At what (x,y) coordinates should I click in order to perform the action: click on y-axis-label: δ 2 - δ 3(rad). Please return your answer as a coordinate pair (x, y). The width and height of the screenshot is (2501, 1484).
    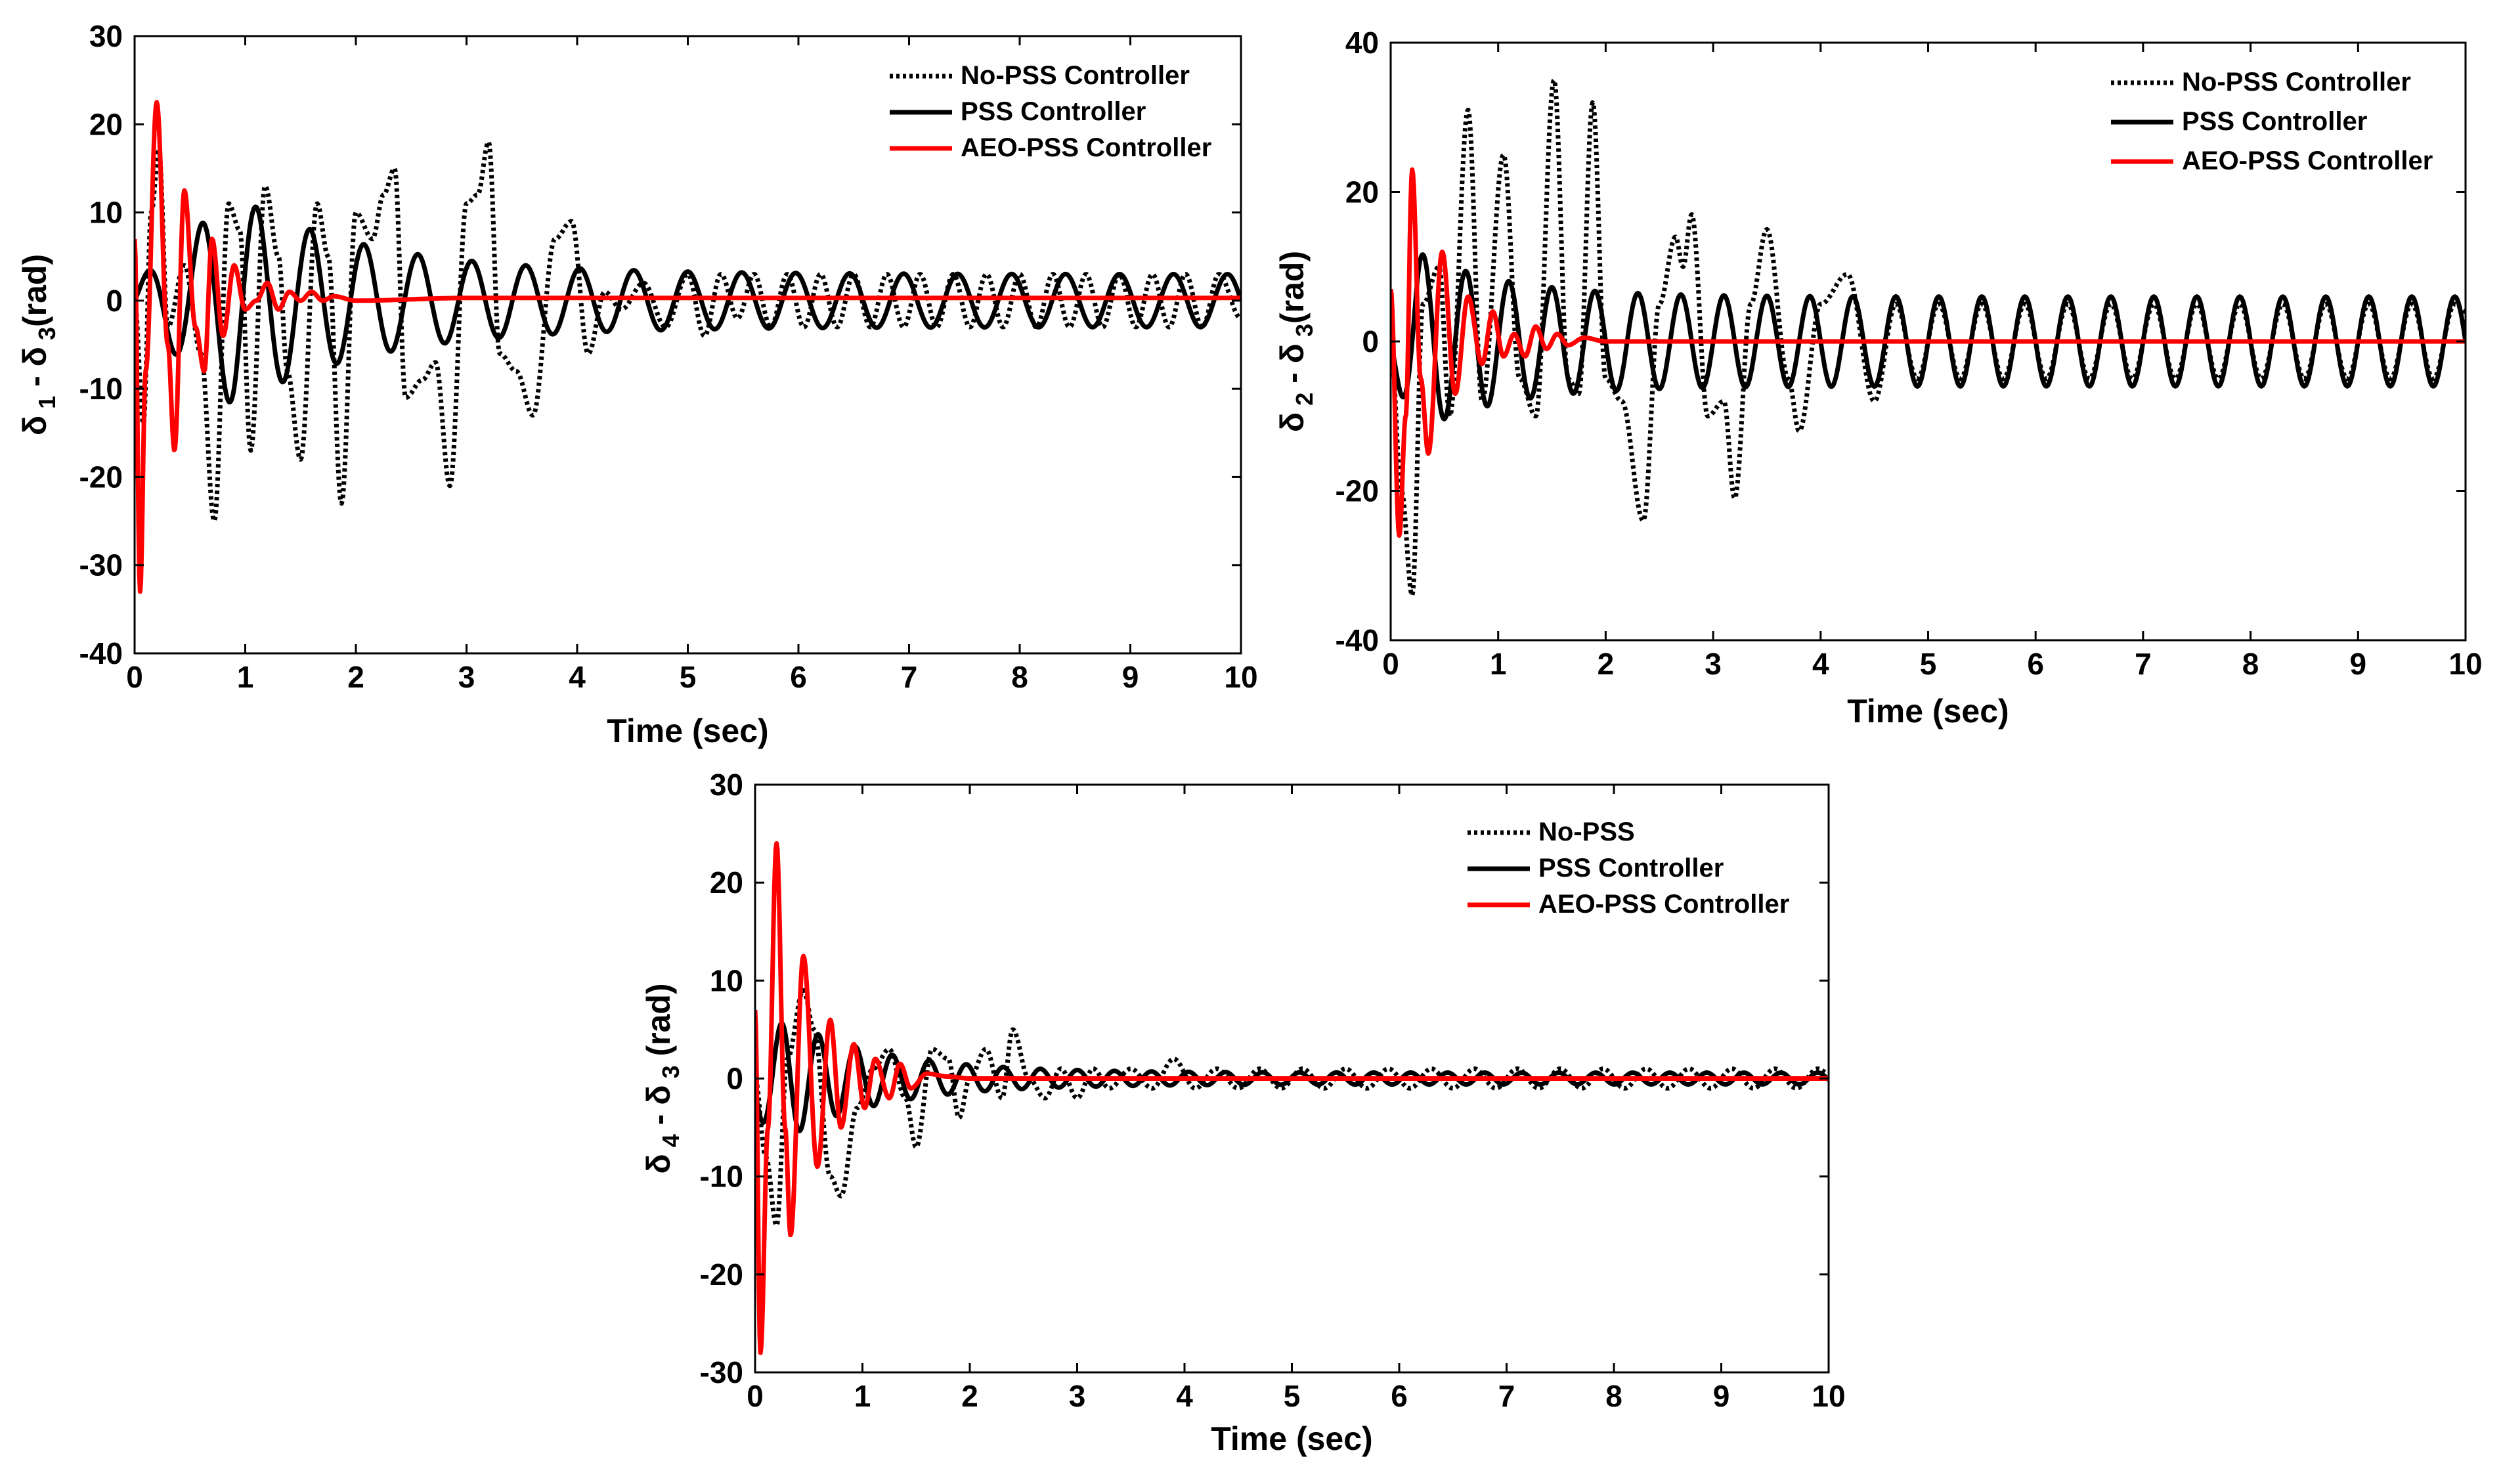
    Looking at the image, I should click on (1296, 341).